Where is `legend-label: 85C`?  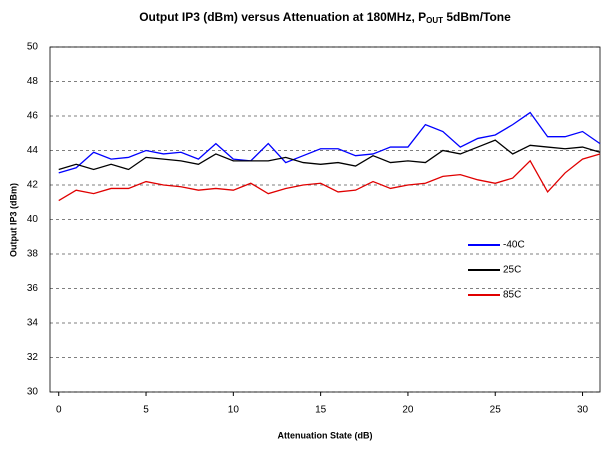
legend-label: 85C is located at coordinates (512, 295).